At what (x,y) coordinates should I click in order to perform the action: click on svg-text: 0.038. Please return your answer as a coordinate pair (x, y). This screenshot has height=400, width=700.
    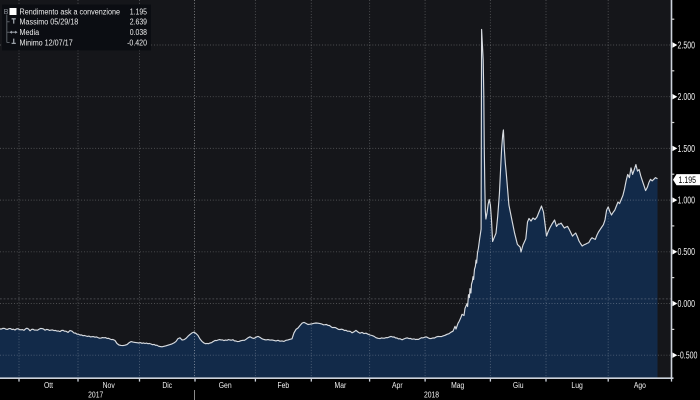
    Looking at the image, I should click on (139, 32).